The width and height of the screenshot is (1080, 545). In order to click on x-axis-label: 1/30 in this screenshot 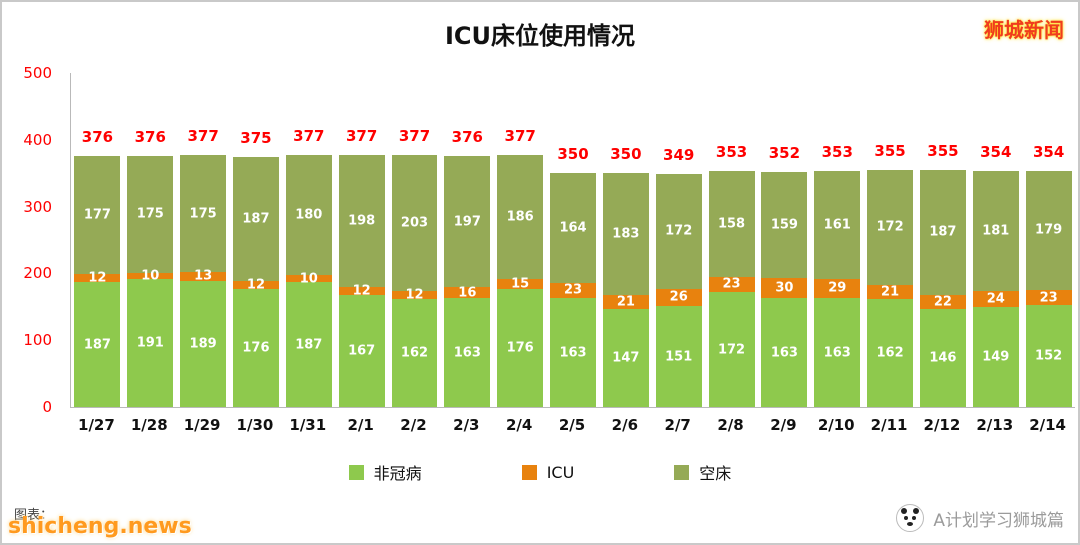, I will do `click(255, 425)`.